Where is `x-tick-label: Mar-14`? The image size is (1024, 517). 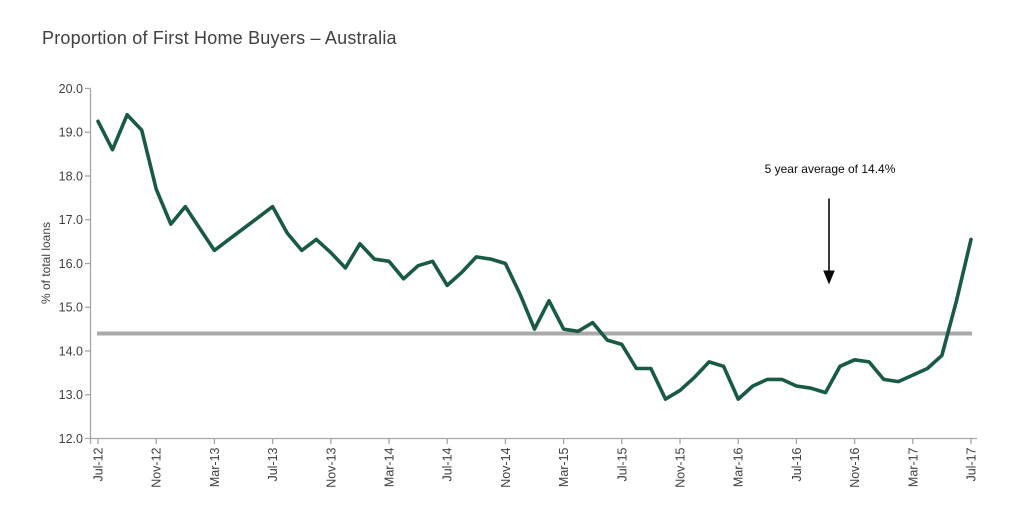
x-tick-label: Mar-14 is located at coordinates (390, 467).